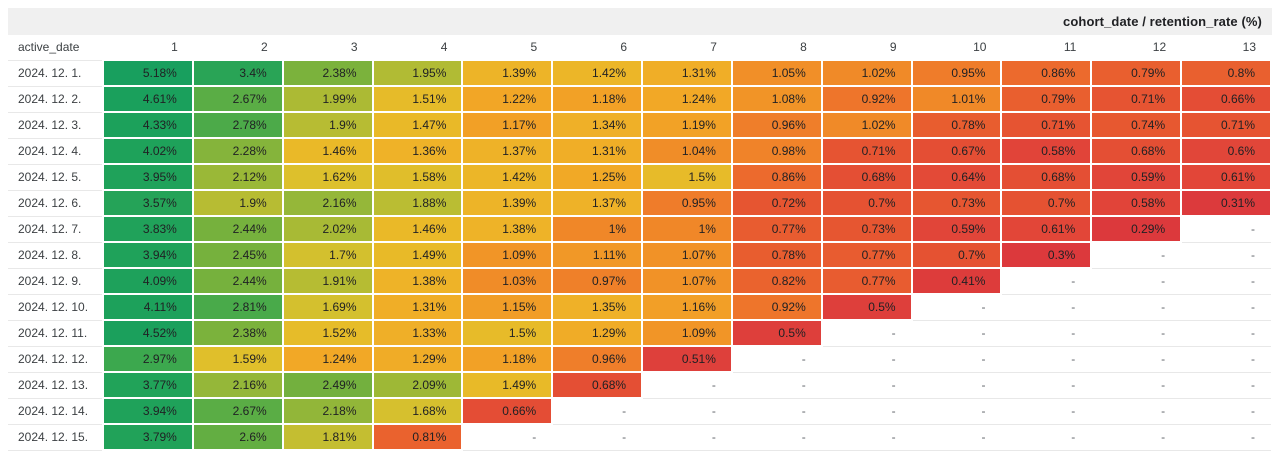 The width and height of the screenshot is (1280, 457). I want to click on cell-retention-value: 0.71%, so click(1136, 99).